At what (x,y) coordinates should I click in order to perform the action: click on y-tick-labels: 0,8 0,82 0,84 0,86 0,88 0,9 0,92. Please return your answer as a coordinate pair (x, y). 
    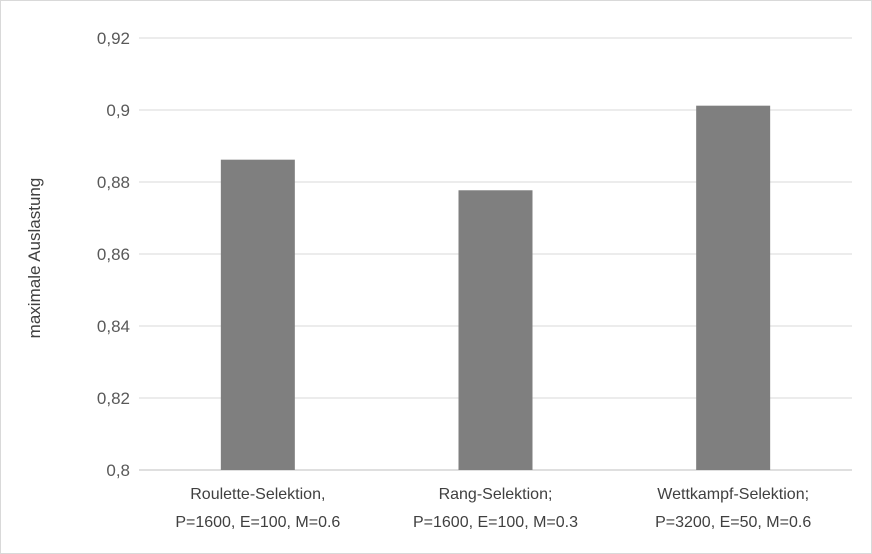
    Looking at the image, I should click on (113, 254).